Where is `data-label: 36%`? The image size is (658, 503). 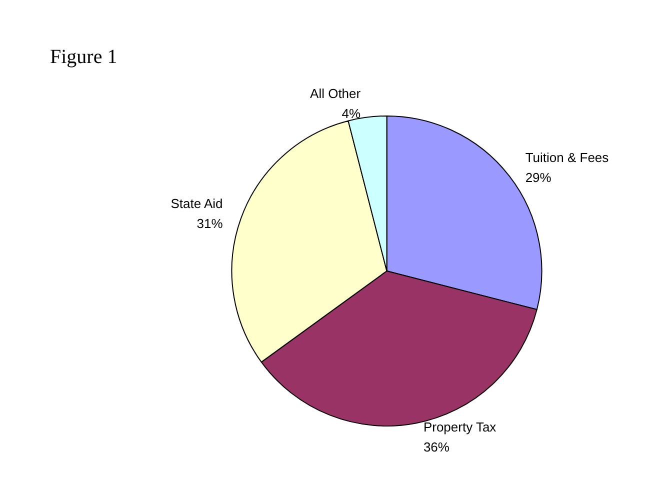 data-label: 36% is located at coordinates (436, 446).